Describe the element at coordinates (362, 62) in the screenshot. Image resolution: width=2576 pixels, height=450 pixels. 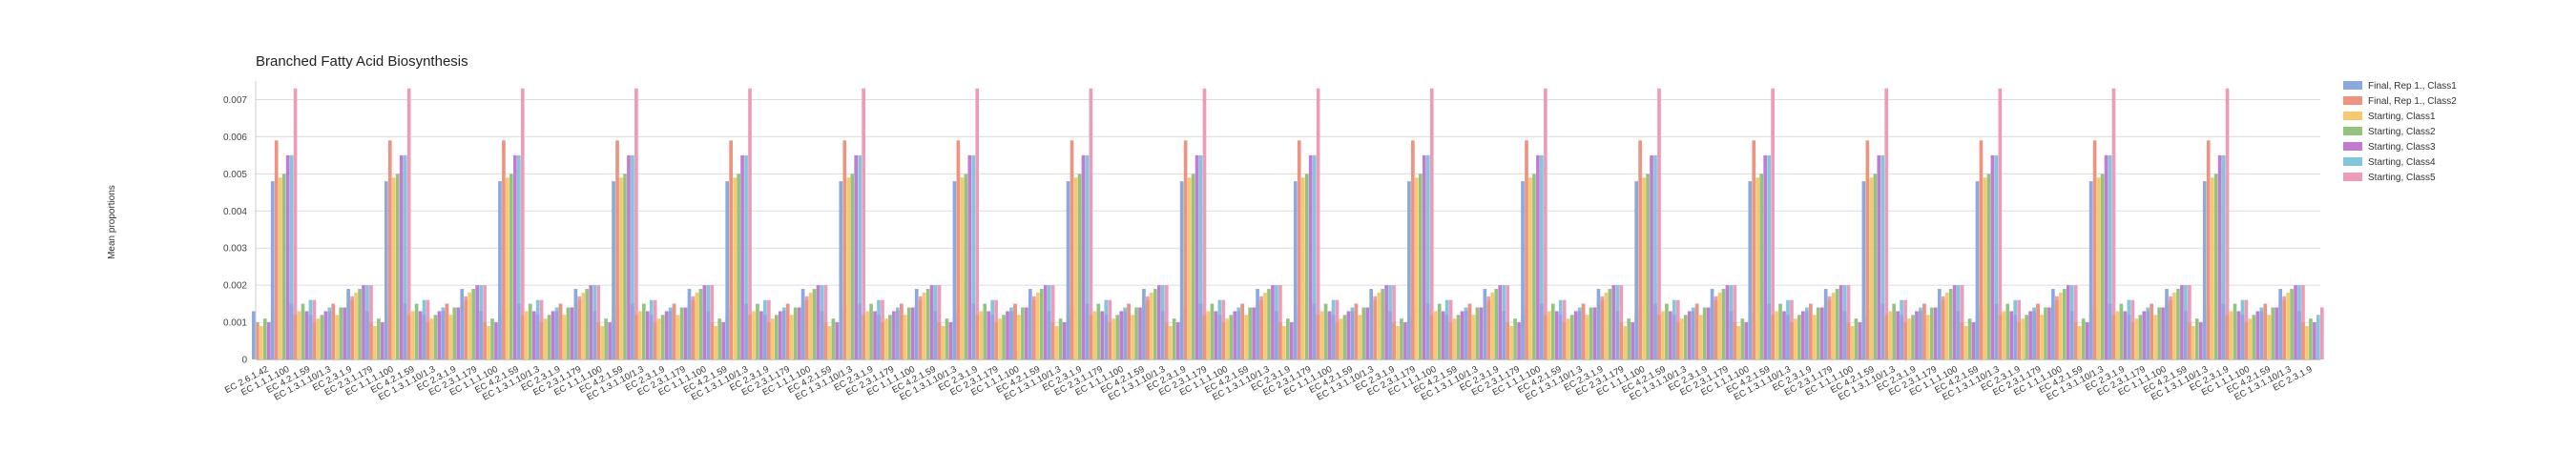
I see `chart-title: Branched Fatty Acid Biosynthesis` at that location.